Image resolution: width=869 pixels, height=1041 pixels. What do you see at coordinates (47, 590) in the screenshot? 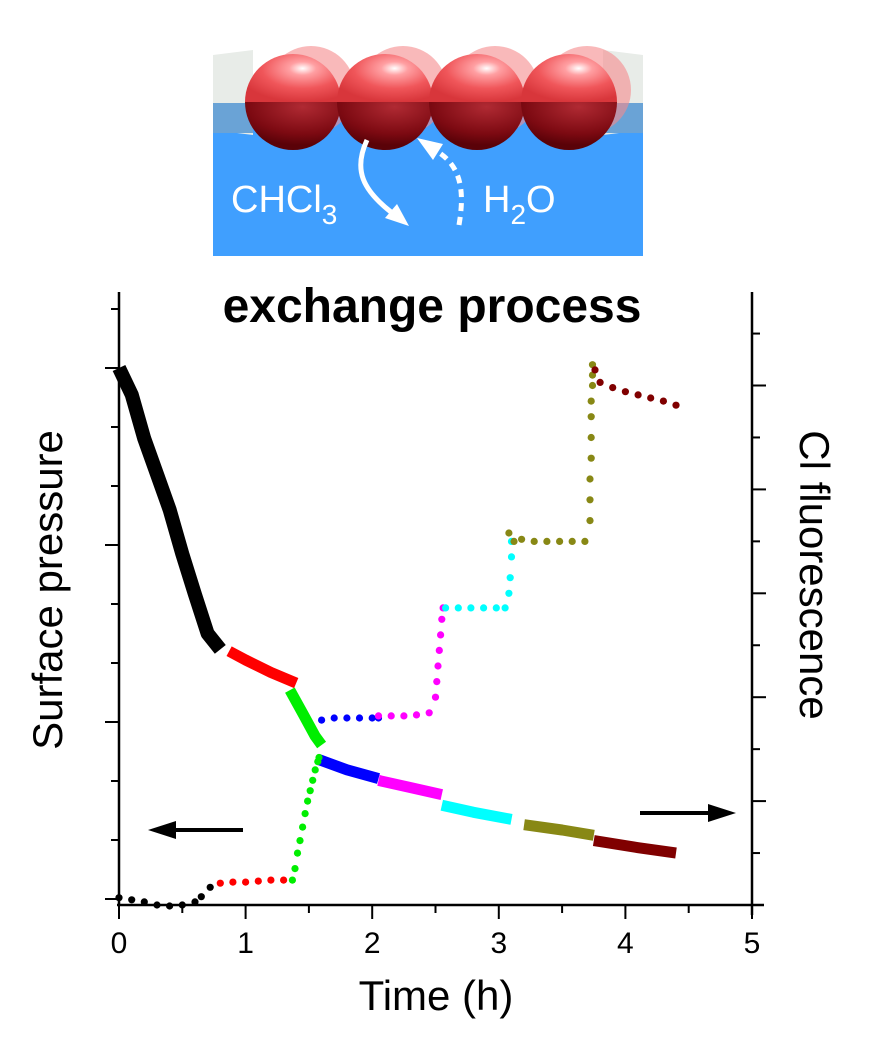
I see `y-axis-left-label: Surface pressure` at bounding box center [47, 590].